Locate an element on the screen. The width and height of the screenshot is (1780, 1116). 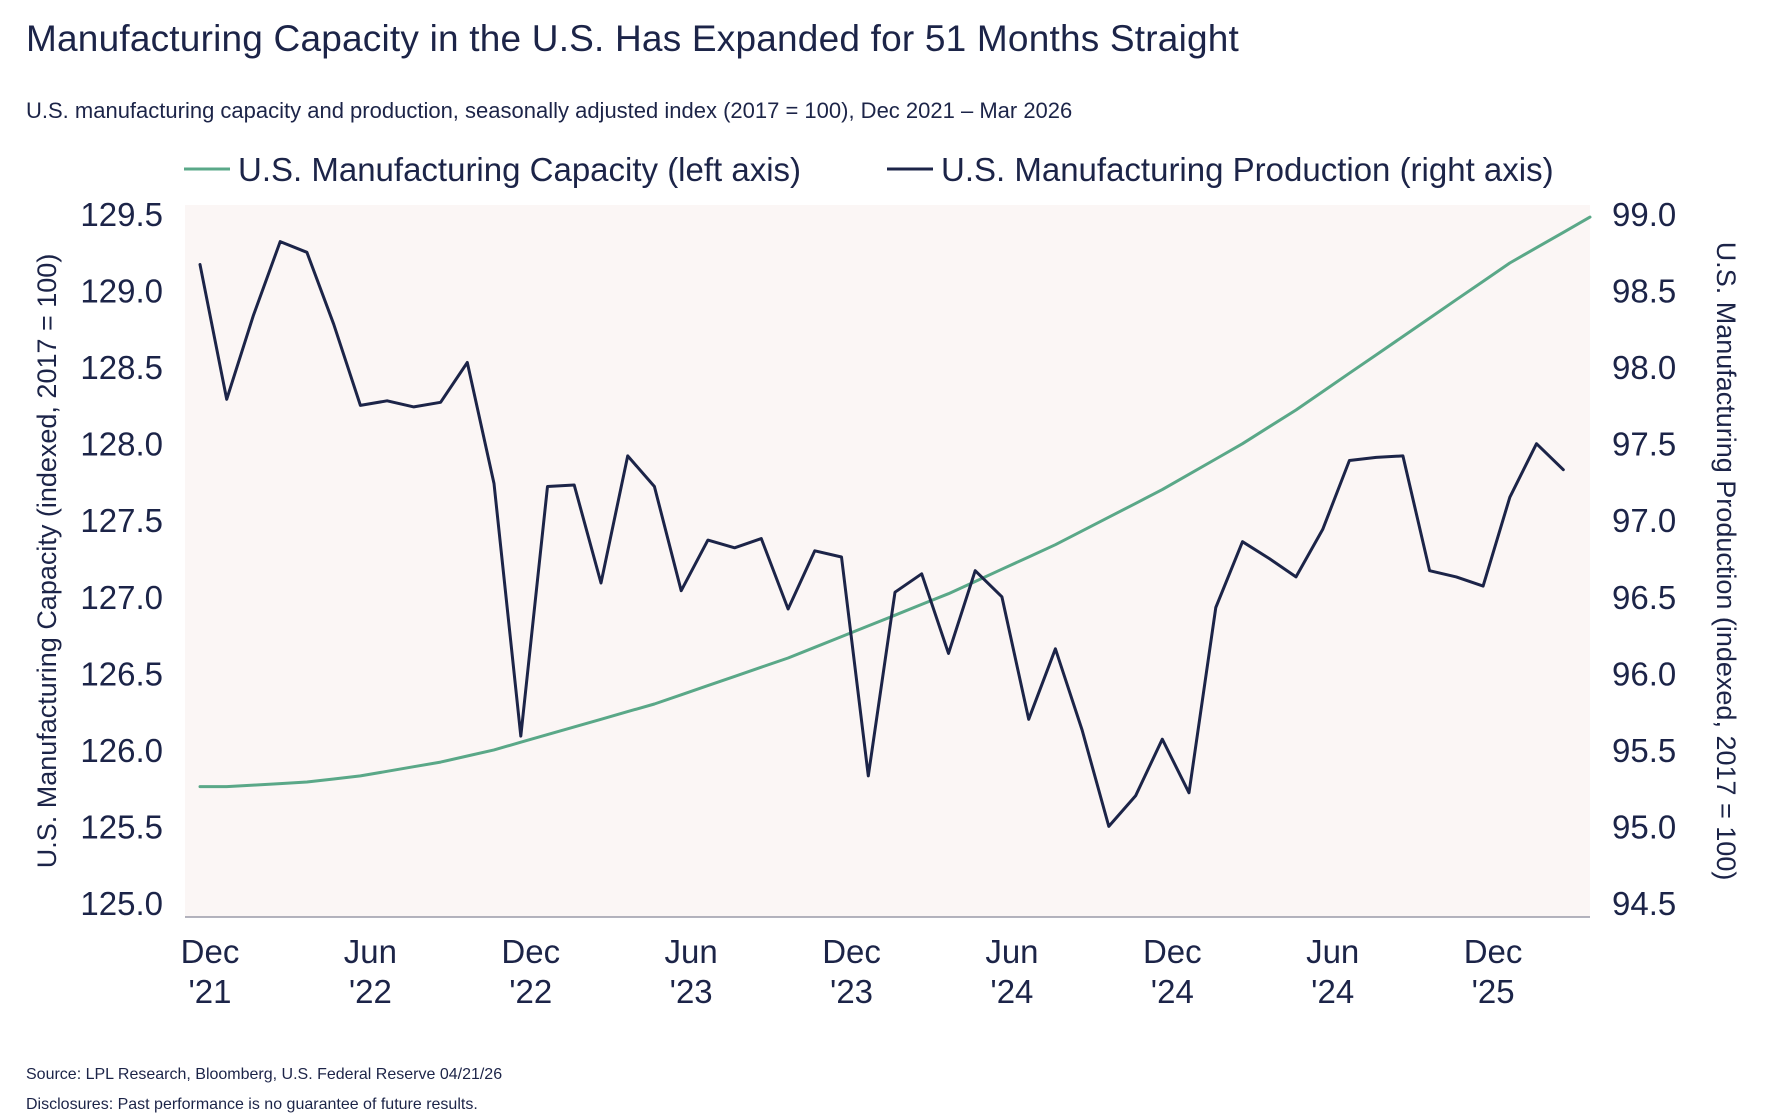
y-left-tick-label: 128.5 is located at coordinates (121, 367).